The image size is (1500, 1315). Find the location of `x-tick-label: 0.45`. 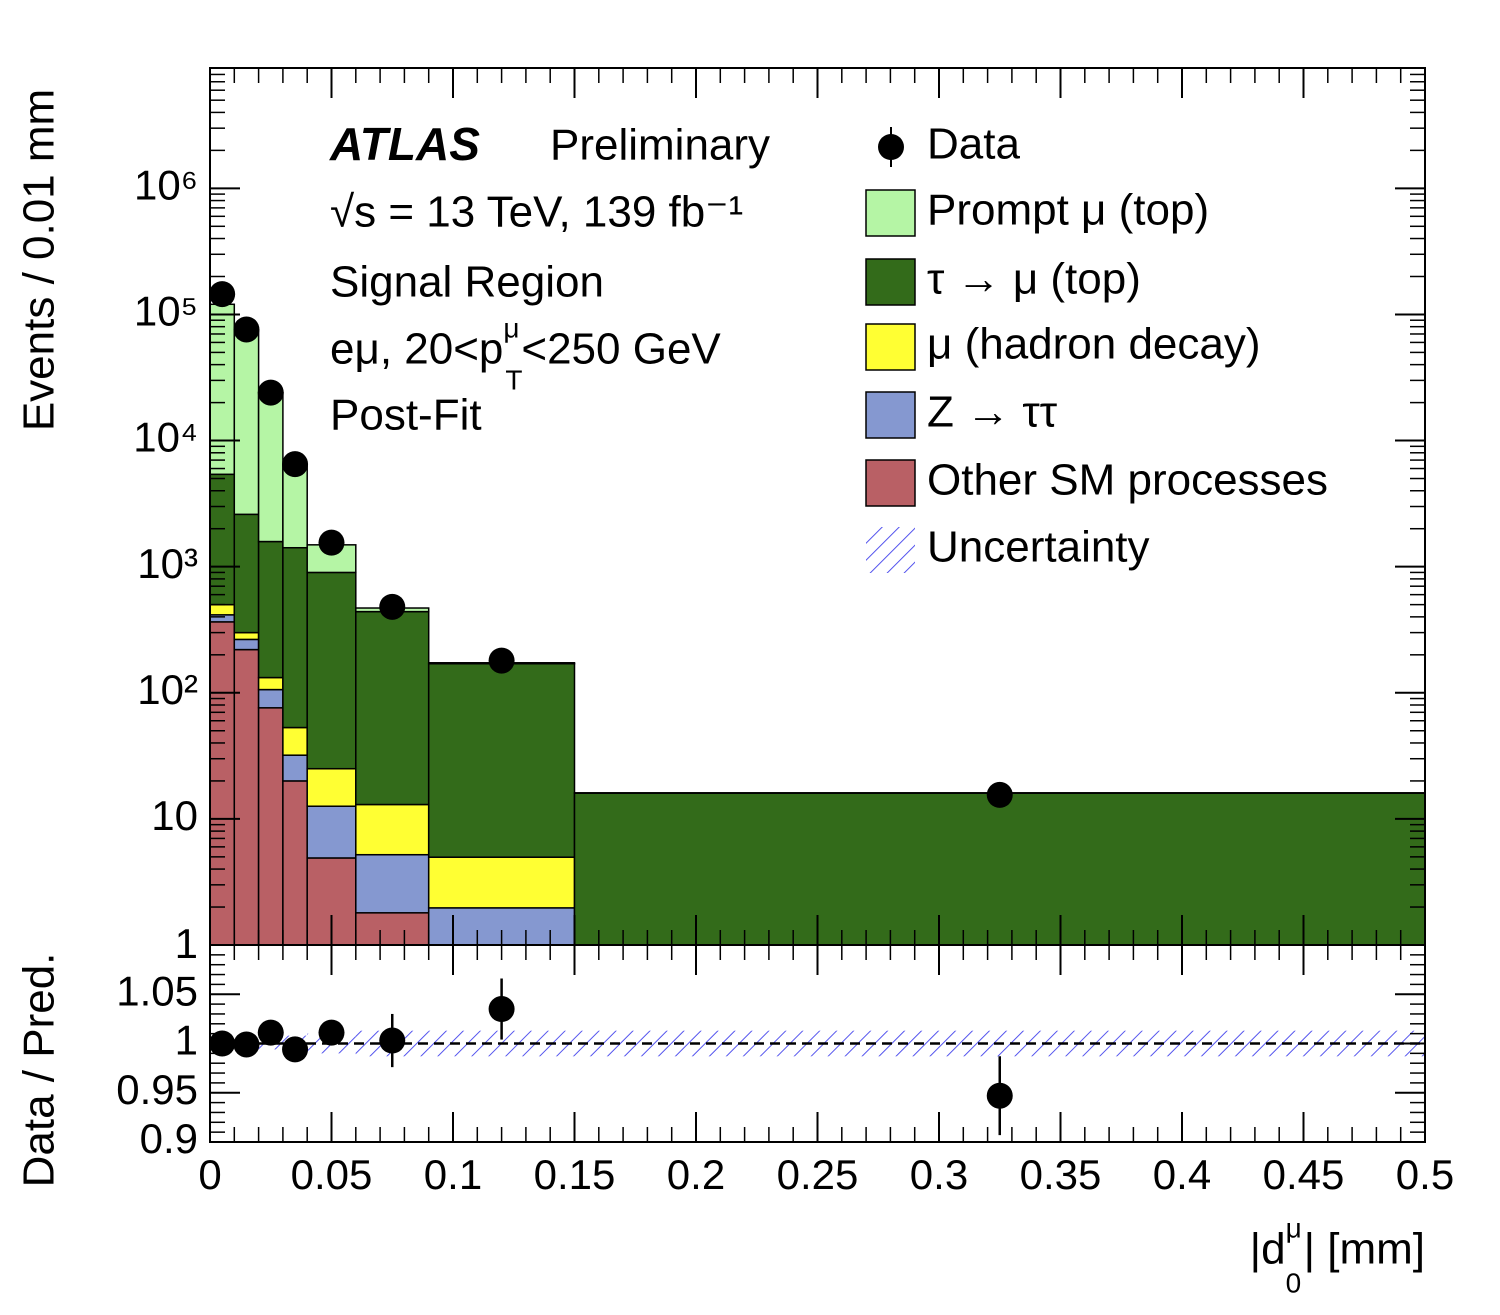

x-tick-label: 0.45 is located at coordinates (1304, 1174).